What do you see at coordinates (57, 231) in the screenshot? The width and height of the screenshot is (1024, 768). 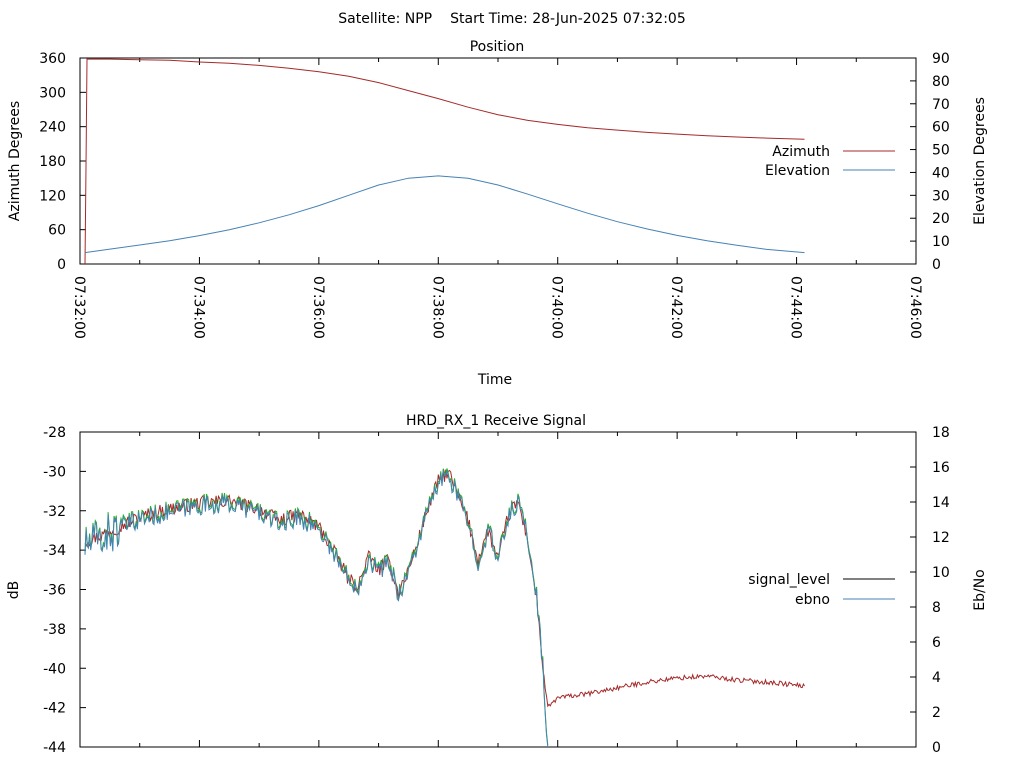 I see `y-tick-label: 60` at bounding box center [57, 231].